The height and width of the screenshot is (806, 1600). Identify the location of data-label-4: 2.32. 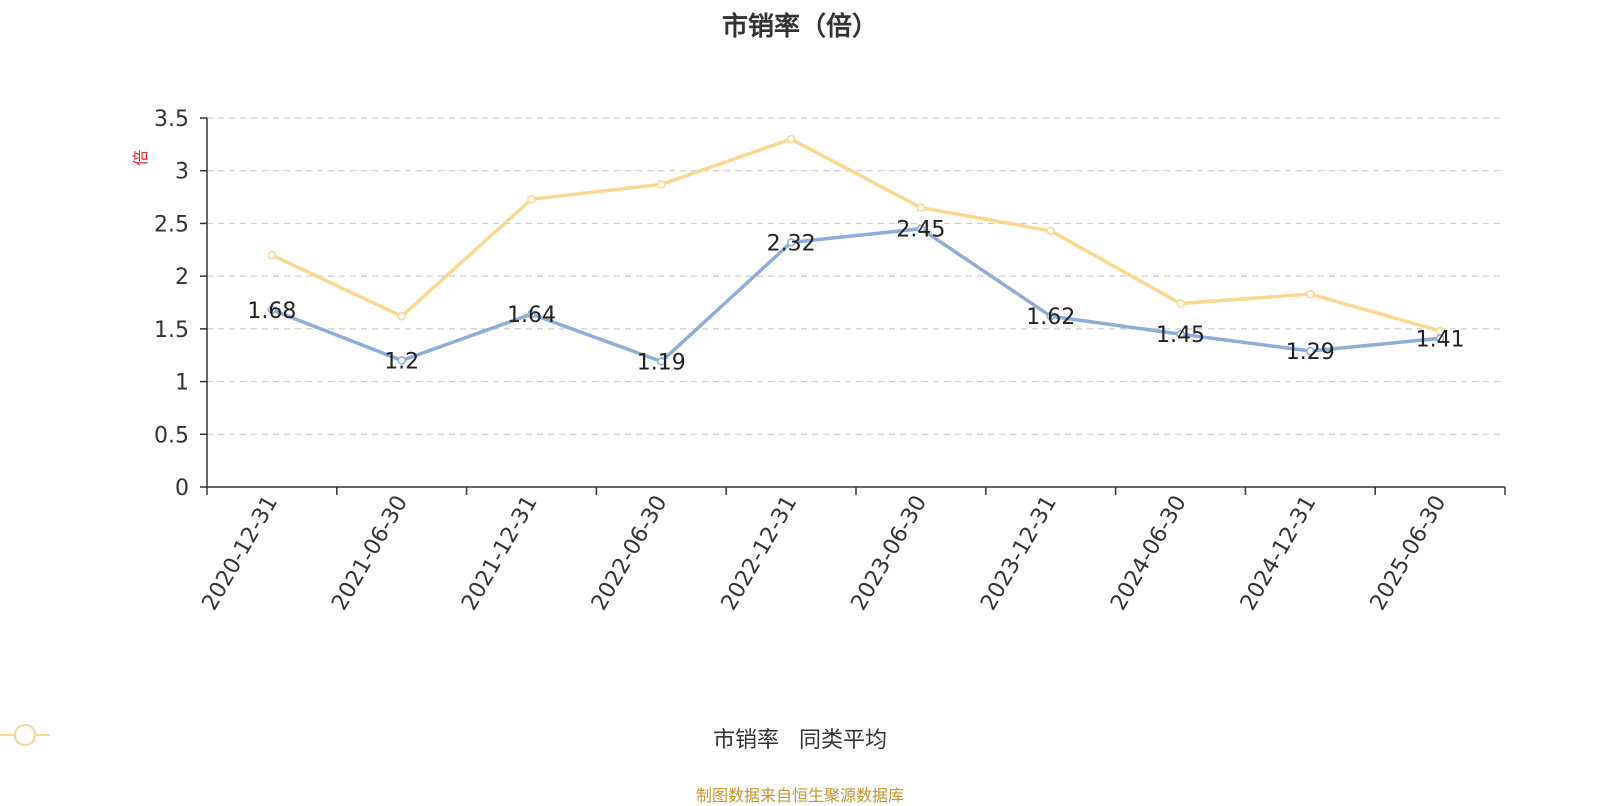
(791, 243).